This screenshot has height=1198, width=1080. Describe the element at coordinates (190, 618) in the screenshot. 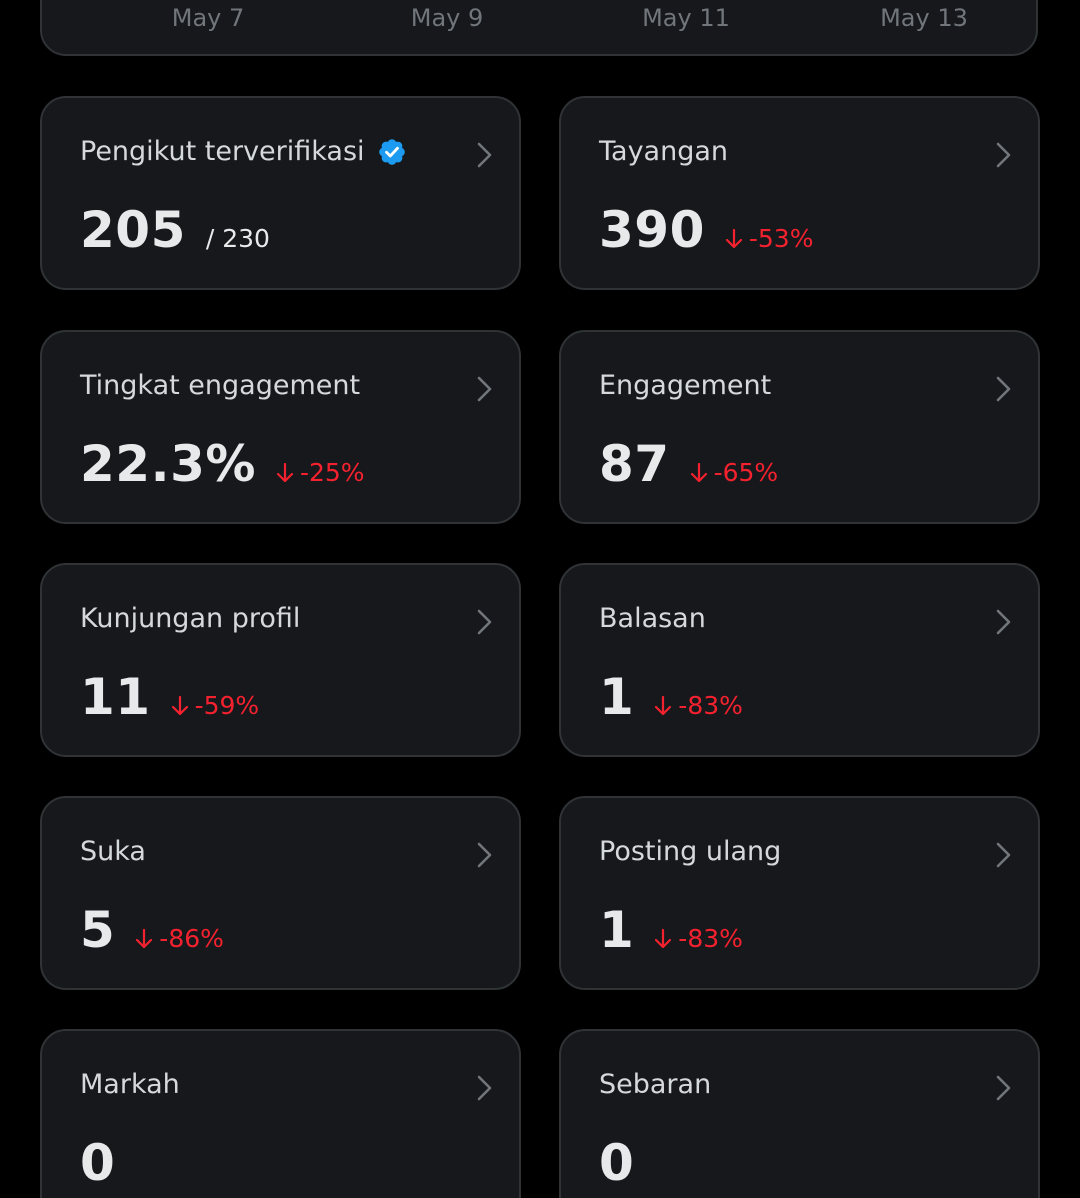

I see `metric-label: Kunjungan profil` at that location.